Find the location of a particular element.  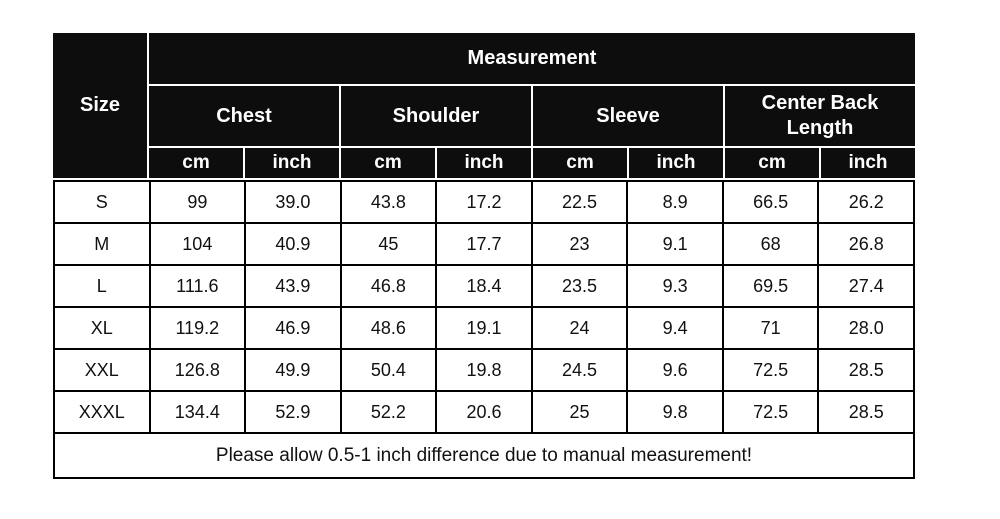

measurement-header: Measurement is located at coordinates (532, 58).